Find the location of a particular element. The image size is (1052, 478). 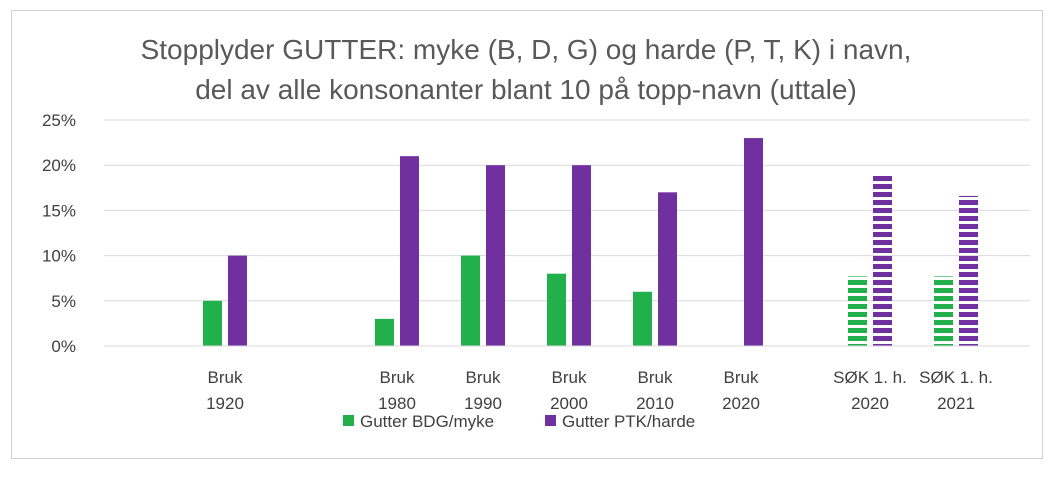

legend: Gutter BDG/myke Gutter PTK/harde is located at coordinates (519, 421).